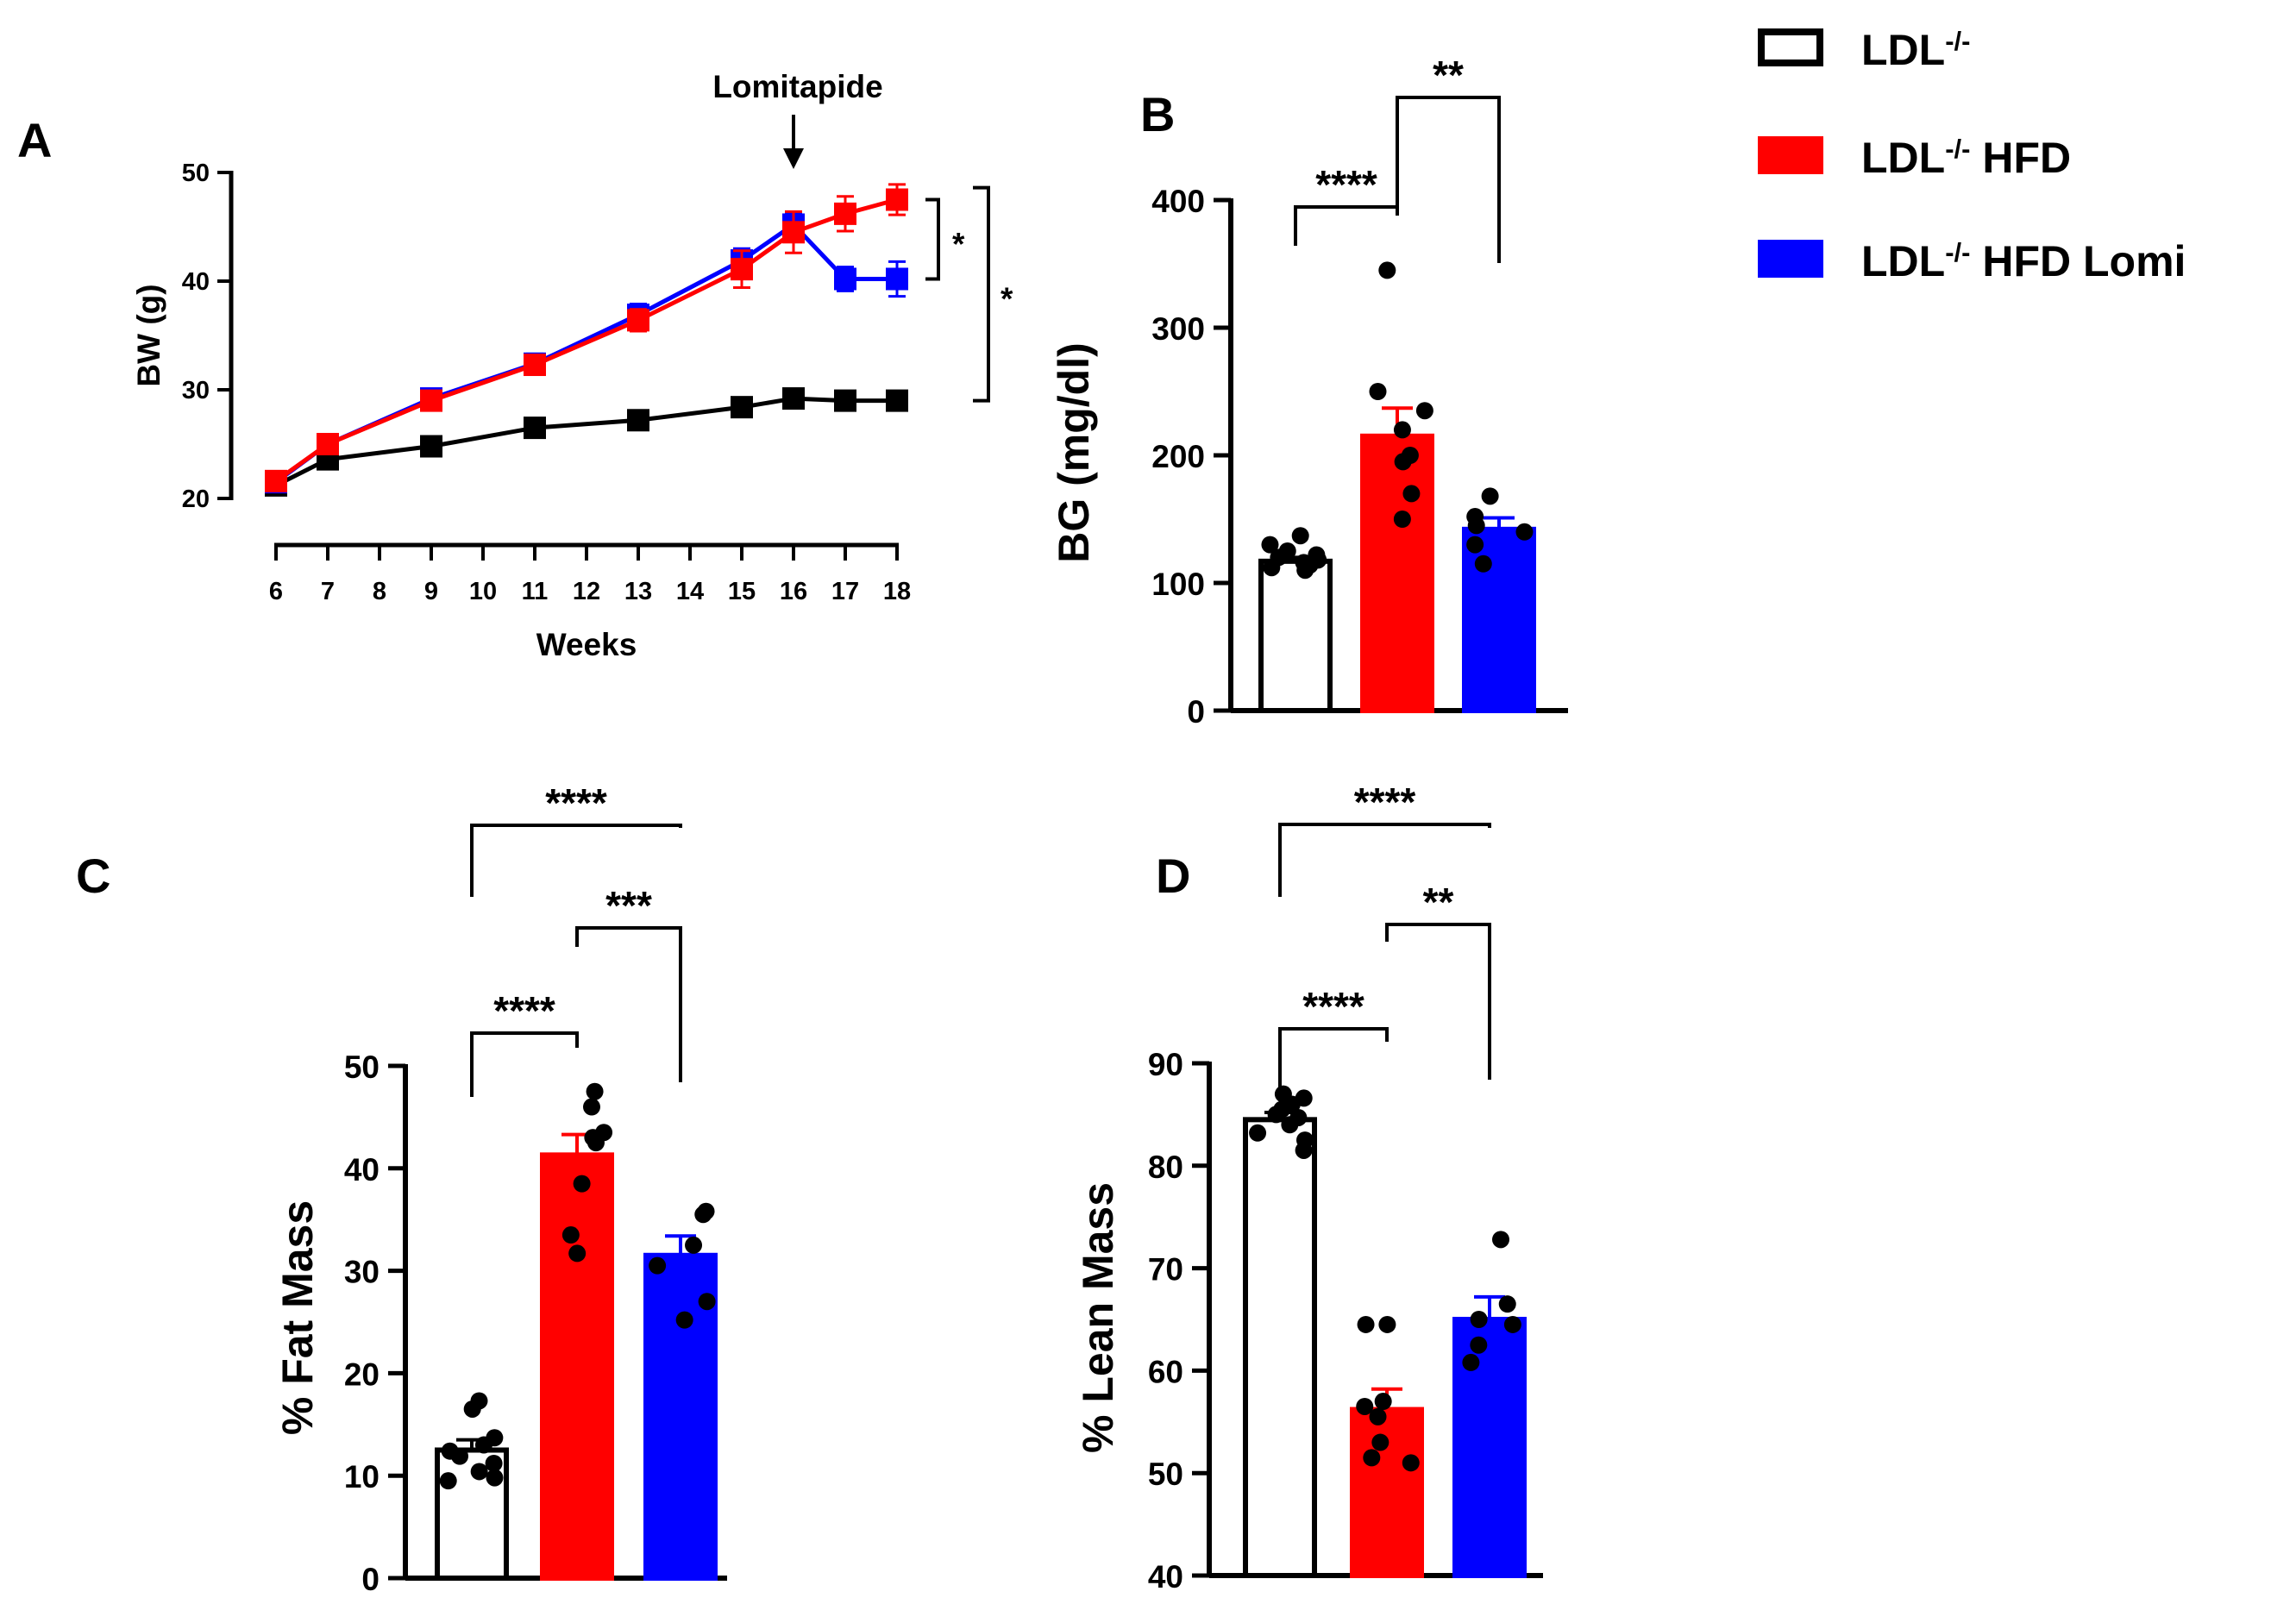 The image size is (2296, 1604). What do you see at coordinates (1074, 452) in the screenshot?
I see `y-axis-title: BG (mg/dl)` at bounding box center [1074, 452].